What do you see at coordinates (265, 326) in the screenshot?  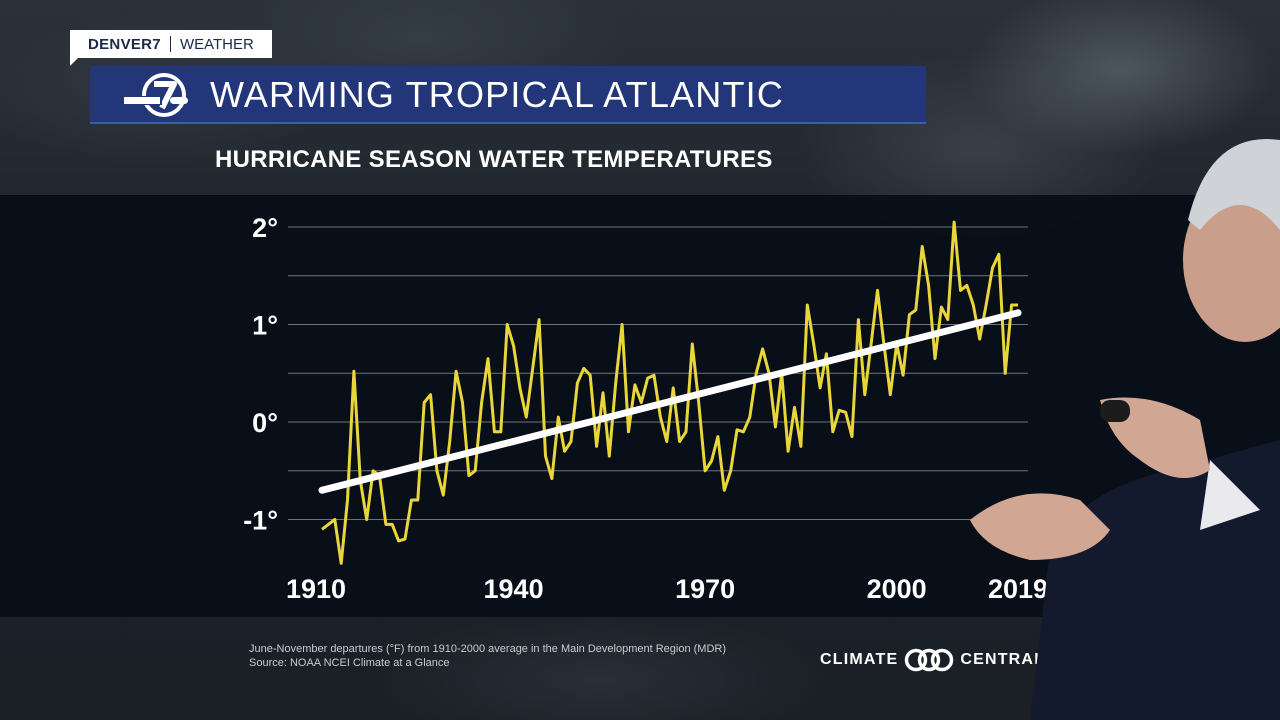 I see `y-tick-label: 1°` at bounding box center [265, 326].